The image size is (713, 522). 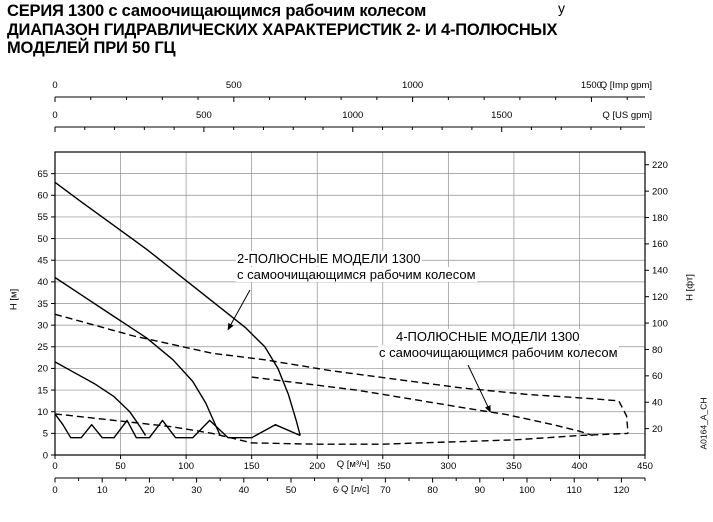 What do you see at coordinates (488, 336) in the screenshot?
I see `annotation-4pole-line1: 4-ПОЛЮСНЫЕ МОДЕЛИ 1300` at bounding box center [488, 336].